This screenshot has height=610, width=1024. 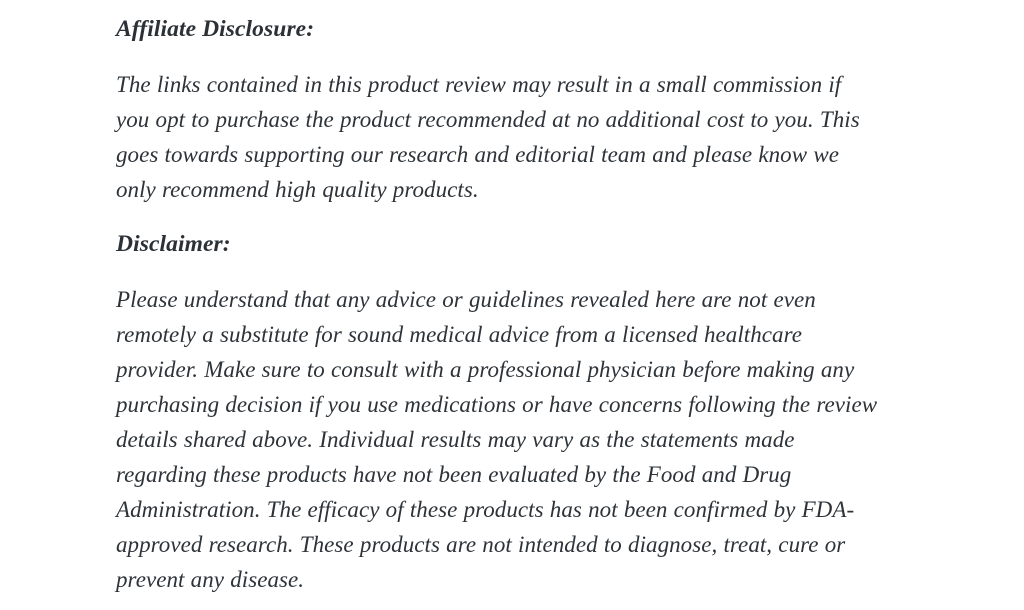 I want to click on section-spacer, so click(x=518, y=217).